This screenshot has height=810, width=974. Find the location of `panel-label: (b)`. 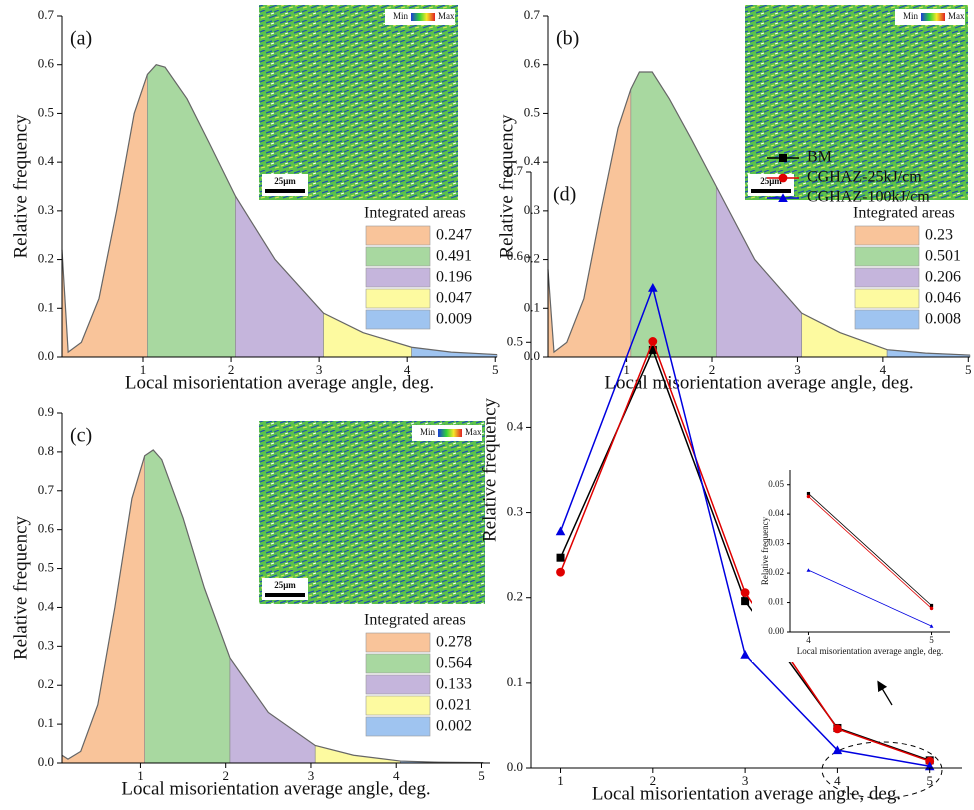

panel-label: (b) is located at coordinates (567, 39).